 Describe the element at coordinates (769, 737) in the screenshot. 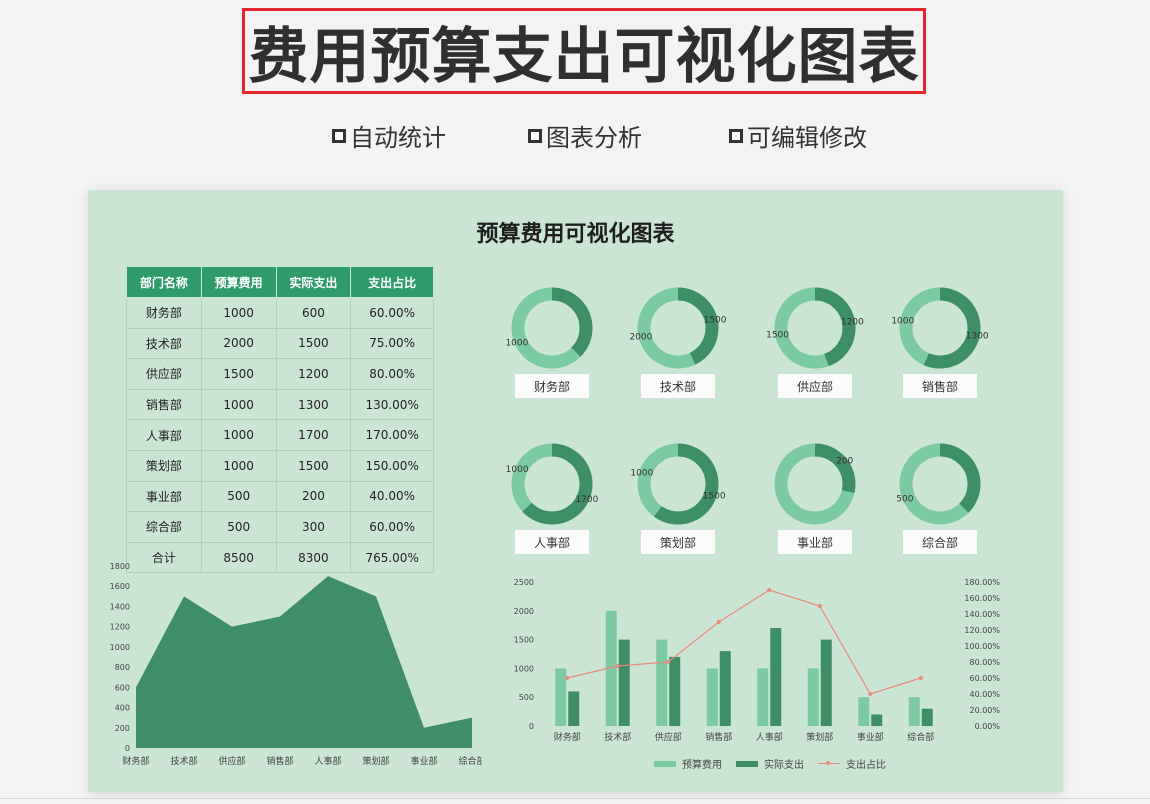

I see `x-tick-label: 人事部` at that location.